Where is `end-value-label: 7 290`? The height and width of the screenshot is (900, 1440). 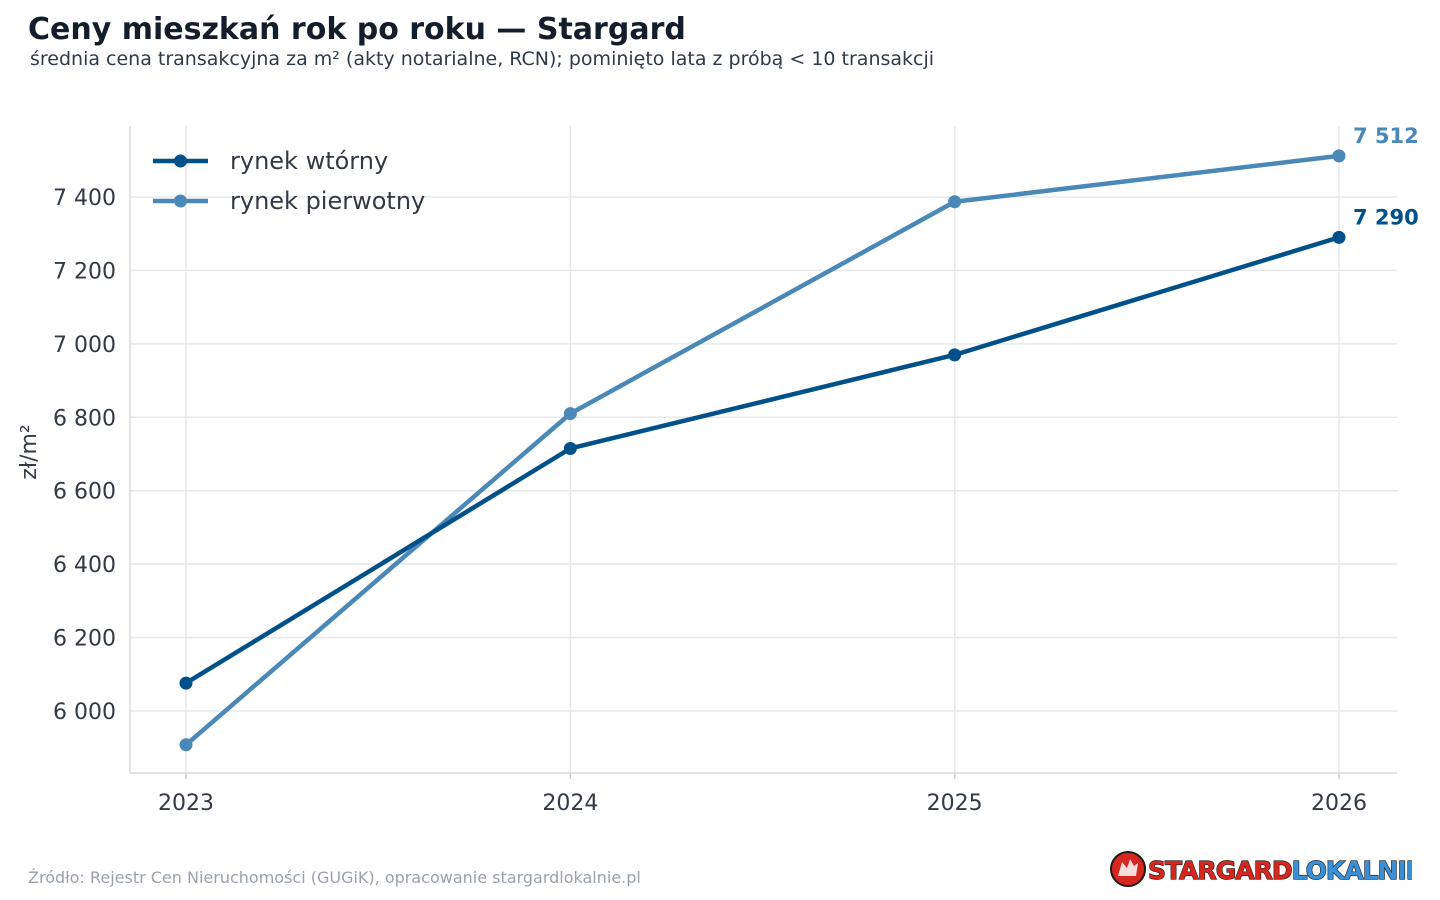
end-value-label: 7 290 is located at coordinates (1386, 217).